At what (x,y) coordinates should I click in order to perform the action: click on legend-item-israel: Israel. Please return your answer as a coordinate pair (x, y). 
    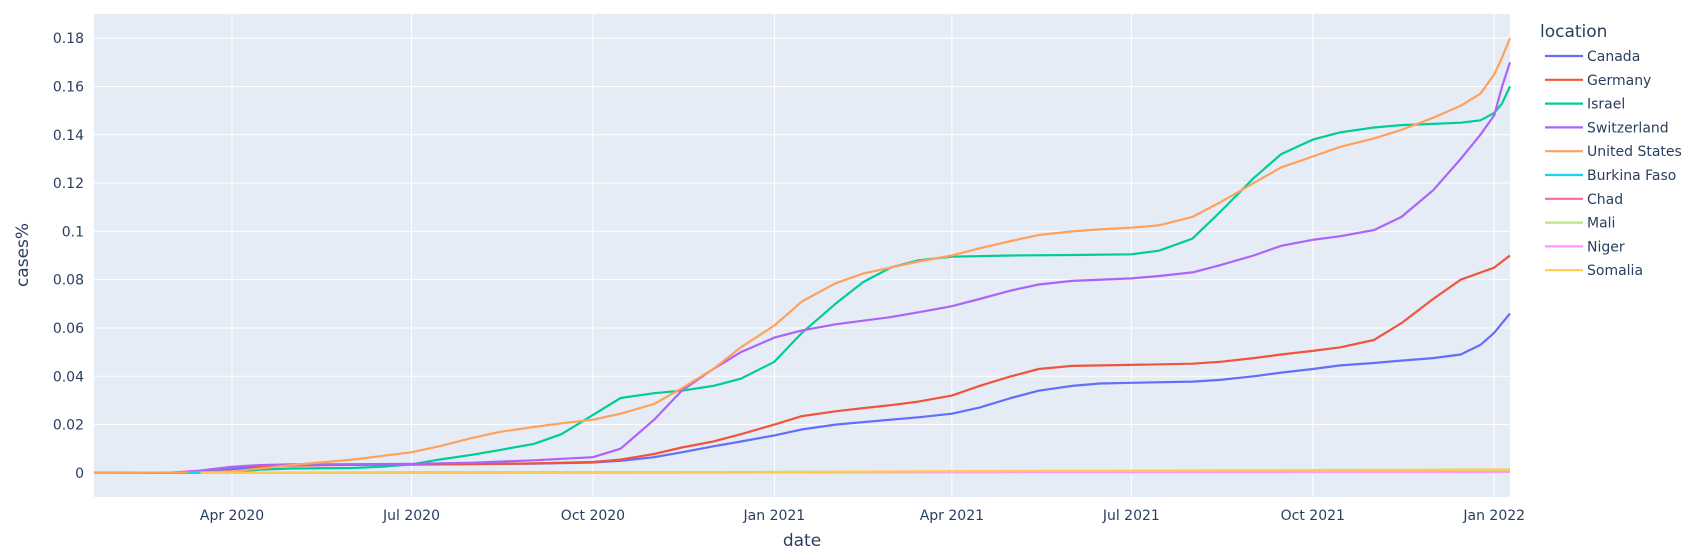
    Looking at the image, I should click on (1585, 105).